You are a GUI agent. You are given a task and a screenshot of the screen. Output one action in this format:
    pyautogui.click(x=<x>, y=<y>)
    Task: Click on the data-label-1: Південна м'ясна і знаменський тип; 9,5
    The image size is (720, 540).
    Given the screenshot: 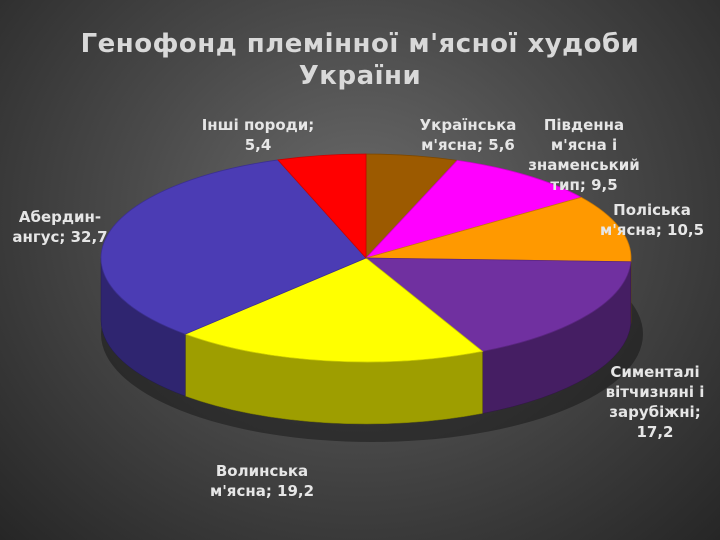 What is the action you would take?
    pyautogui.click(x=584, y=155)
    